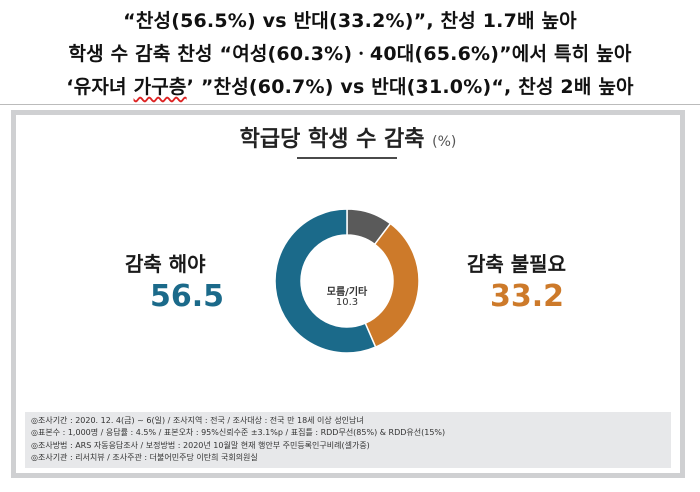 This screenshot has width=700, height=492. I want to click on label-reduce: 감축 해야, so click(165, 264).